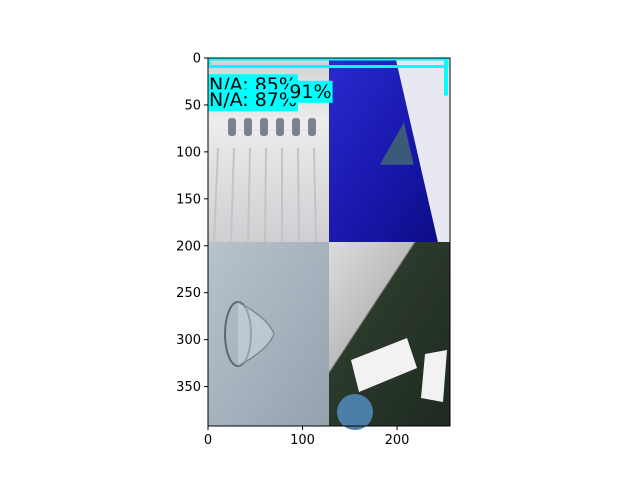 The height and width of the screenshot is (480, 640). I want to click on y-tick-label: 350, so click(188, 387).